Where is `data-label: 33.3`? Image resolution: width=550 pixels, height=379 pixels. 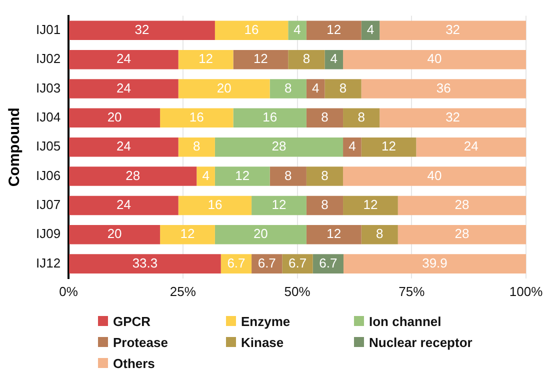 data-label: 33.3 is located at coordinates (145, 262).